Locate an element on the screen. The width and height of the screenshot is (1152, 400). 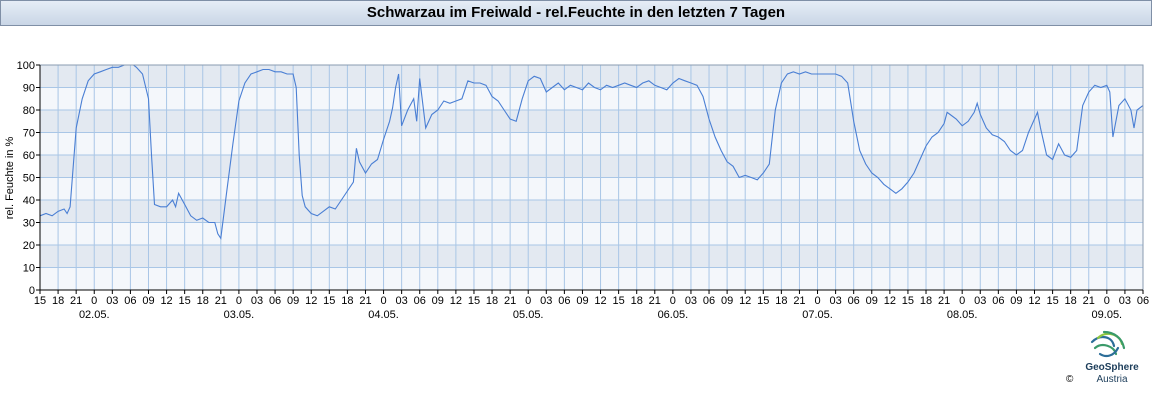
y-tick-label: 60 is located at coordinates (29, 156).